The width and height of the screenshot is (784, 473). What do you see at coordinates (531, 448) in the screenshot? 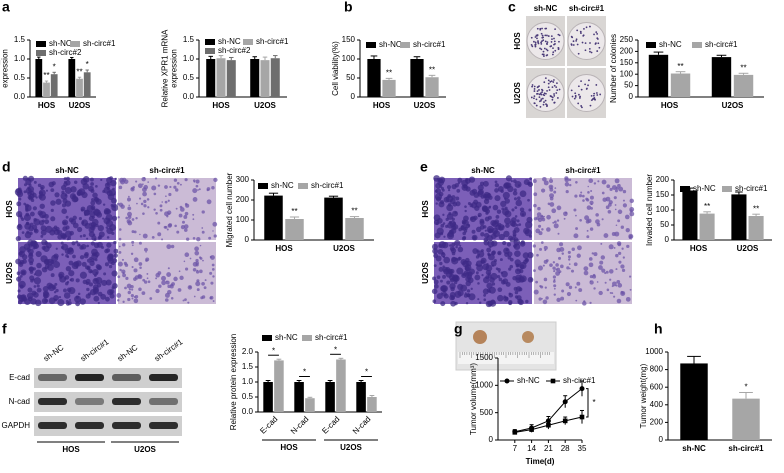
I see `x-tick-label: 14` at bounding box center [531, 448].